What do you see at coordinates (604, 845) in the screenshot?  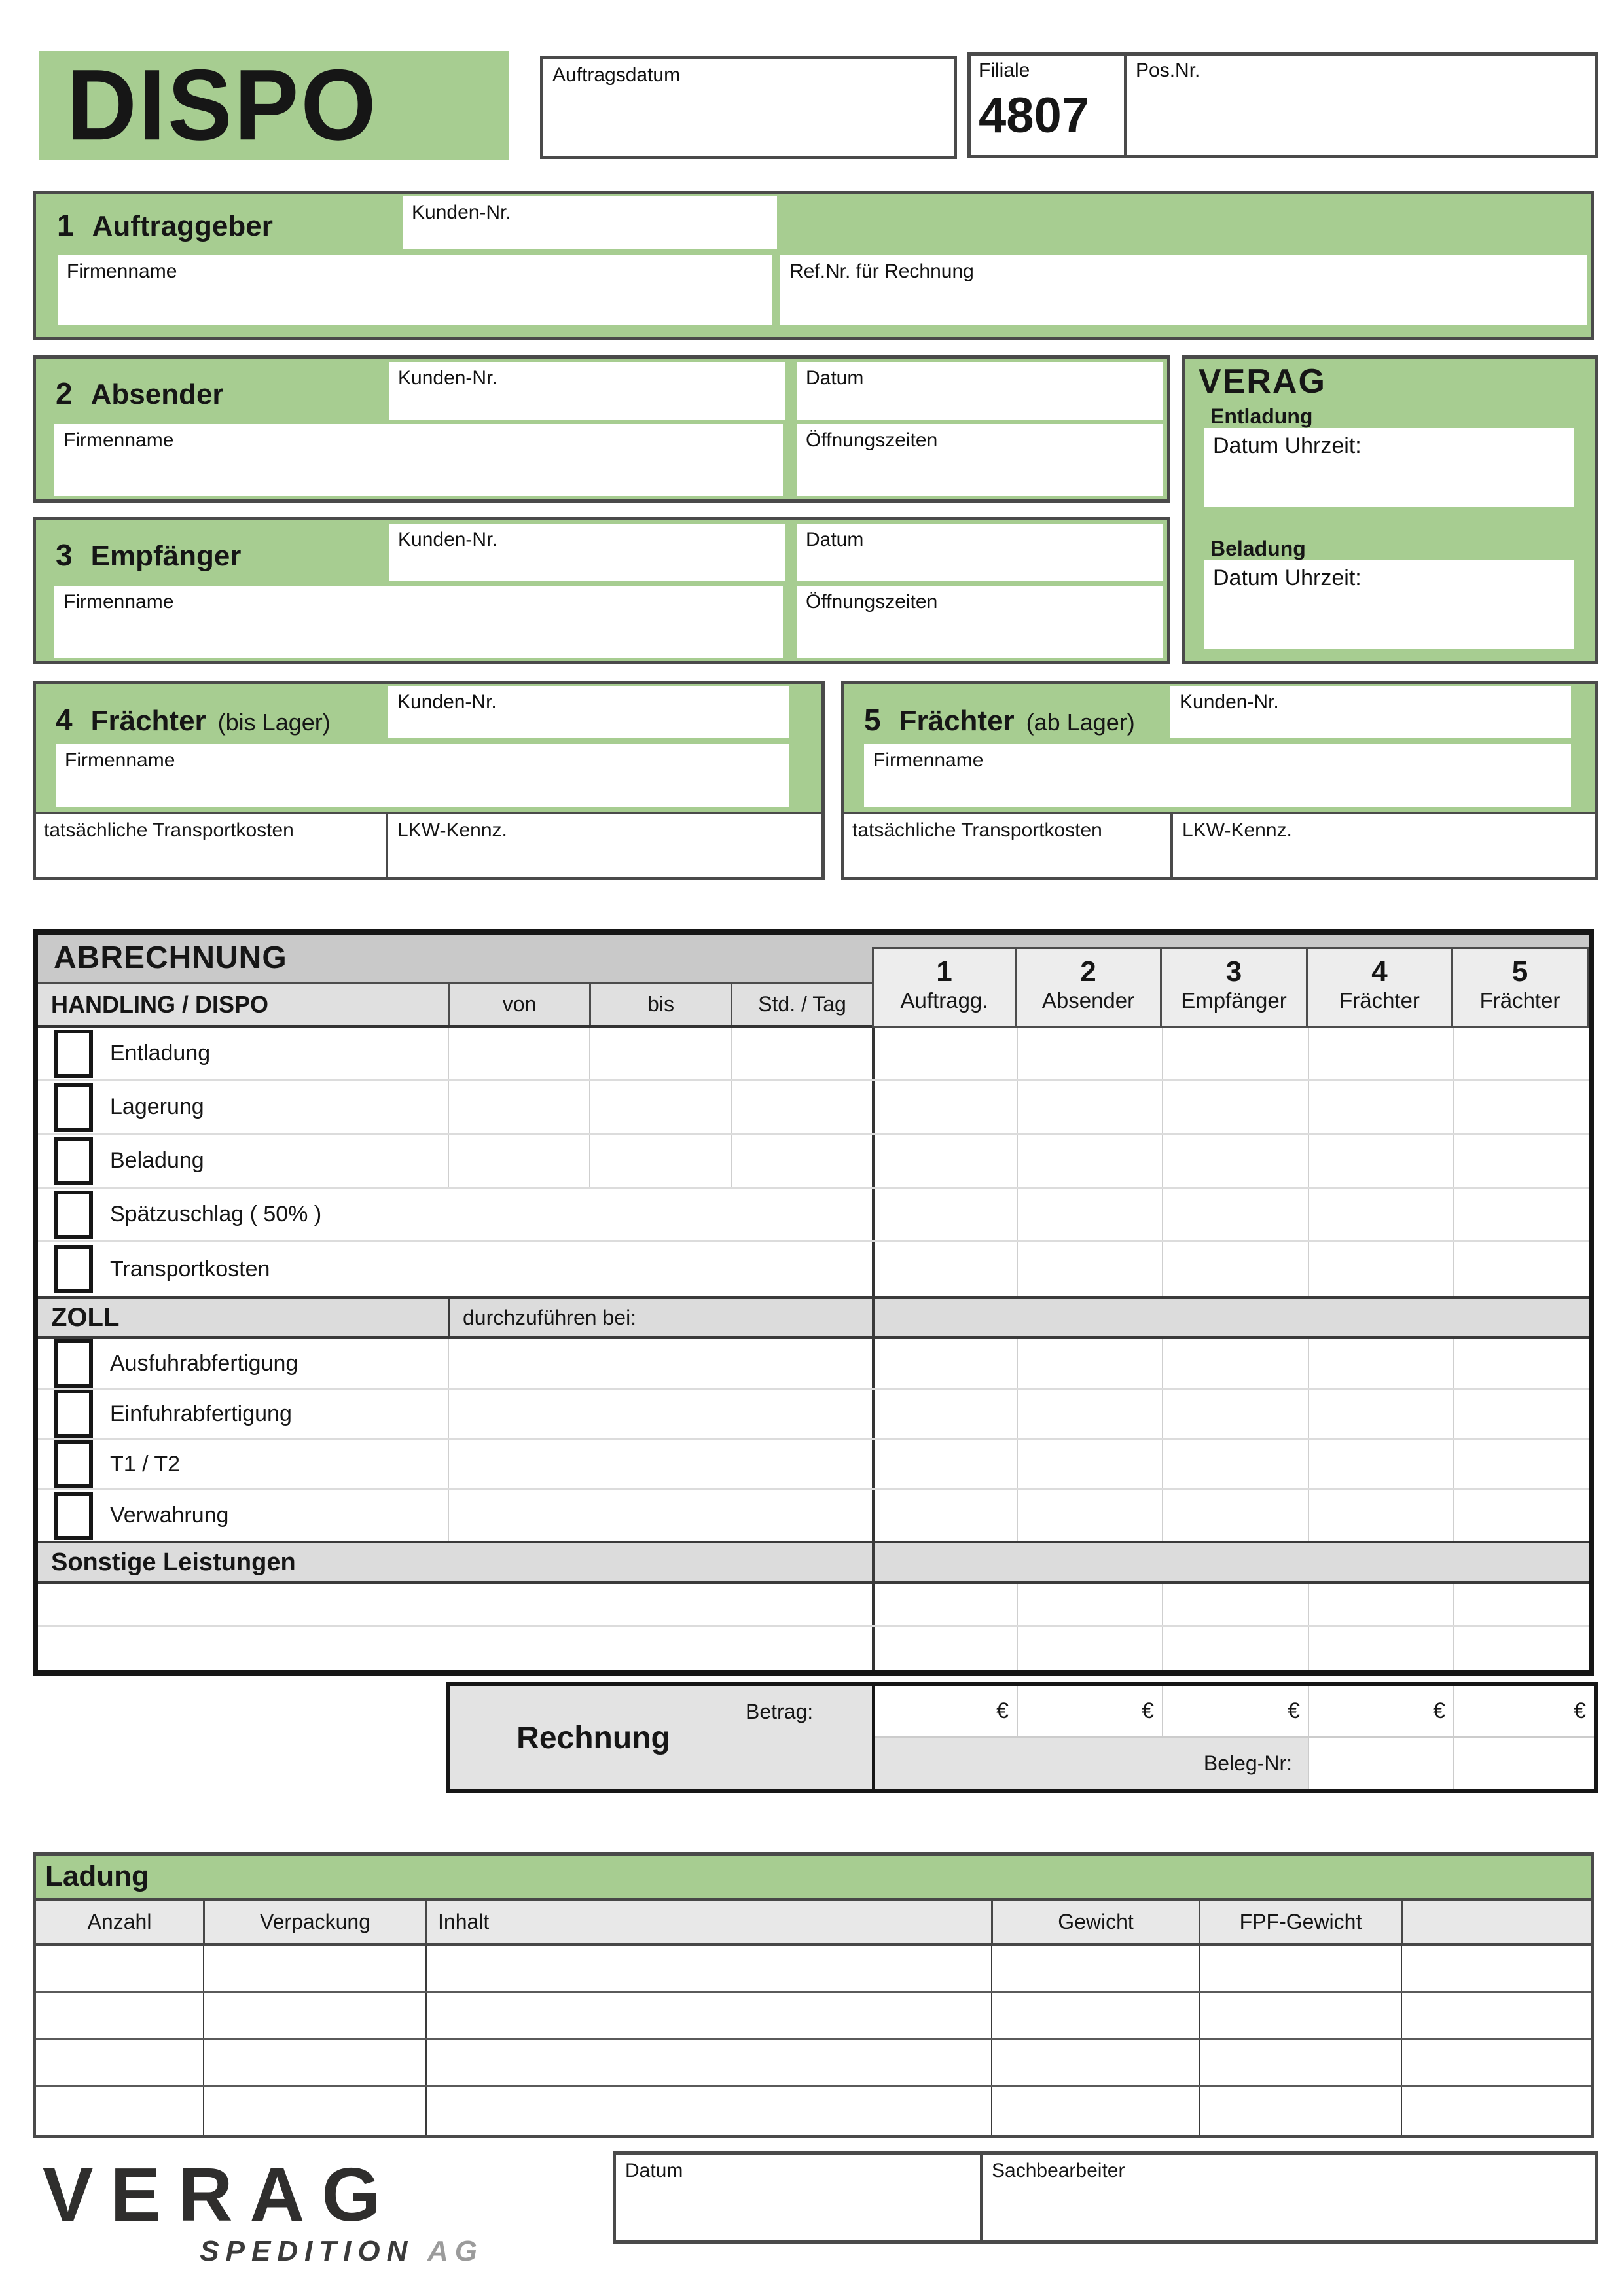 I see `fraechter-bis-lkw-field: LKW-Kennz.` at bounding box center [604, 845].